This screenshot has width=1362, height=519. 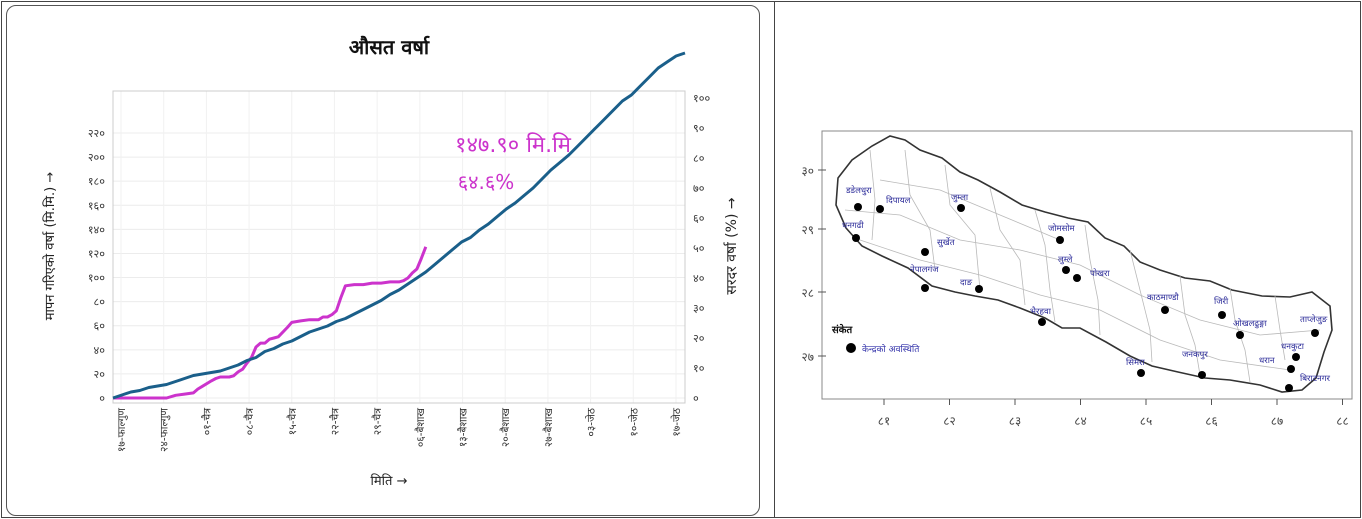 I want to click on left-tick-label: ६०, so click(x=100, y=326).